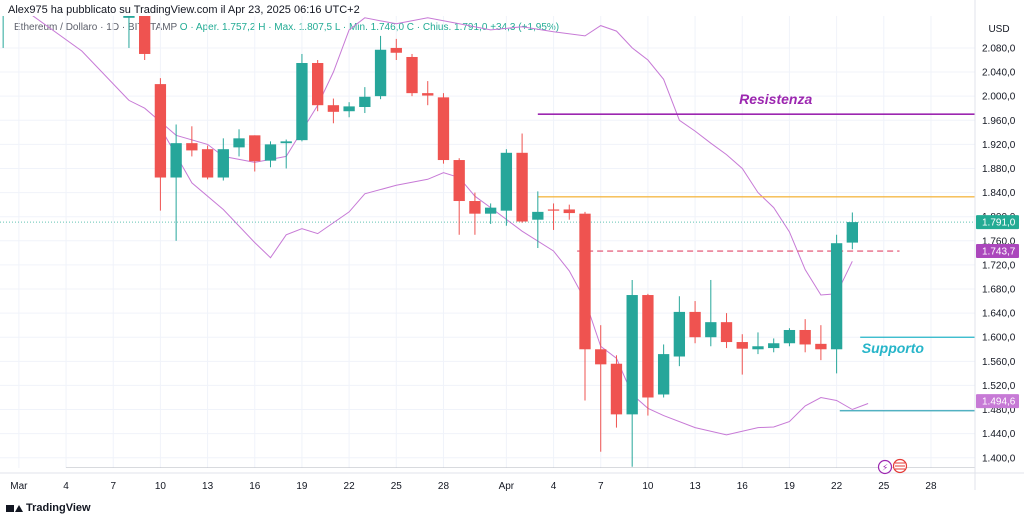 The height and width of the screenshot is (518, 1024). What do you see at coordinates (999, 241) in the screenshot?
I see `y-tick-label: 1.760,0` at bounding box center [999, 241].